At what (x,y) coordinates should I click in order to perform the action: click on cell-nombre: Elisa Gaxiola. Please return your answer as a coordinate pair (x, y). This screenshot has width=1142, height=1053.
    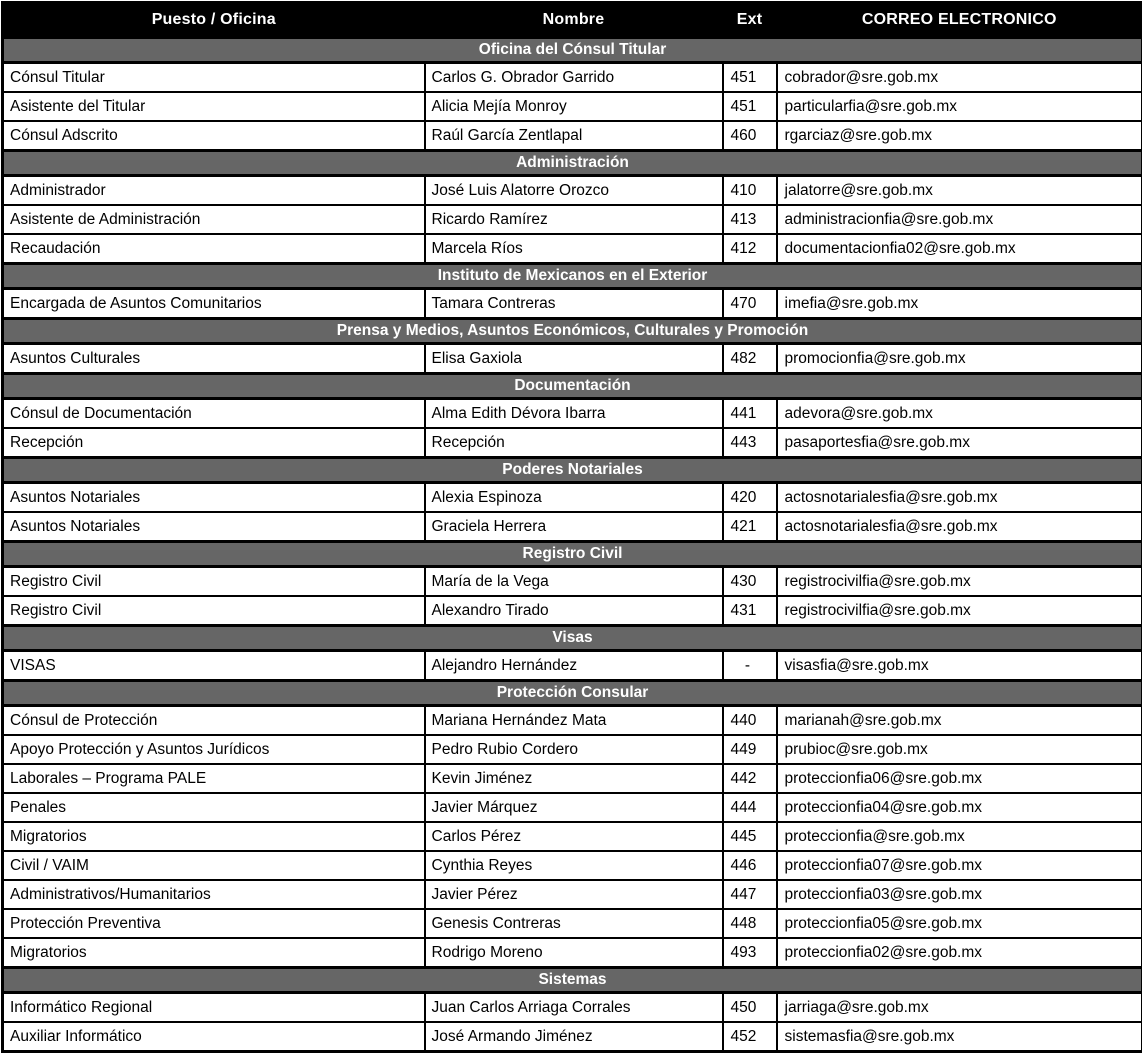
    Looking at the image, I should click on (574, 359).